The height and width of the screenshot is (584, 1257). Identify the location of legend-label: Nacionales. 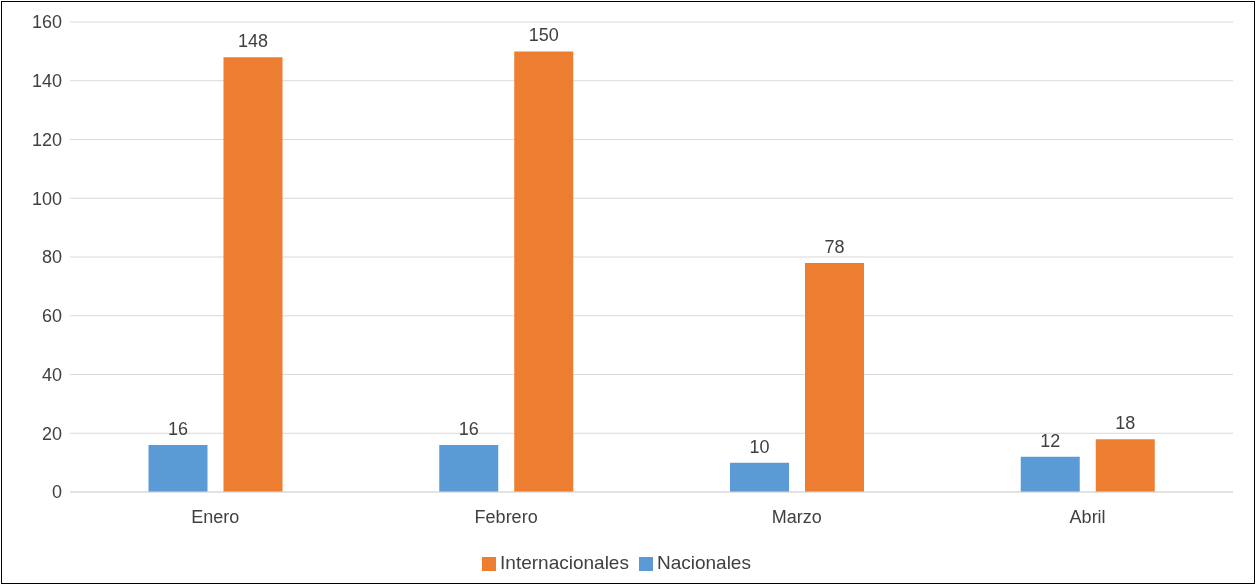
(703, 562).